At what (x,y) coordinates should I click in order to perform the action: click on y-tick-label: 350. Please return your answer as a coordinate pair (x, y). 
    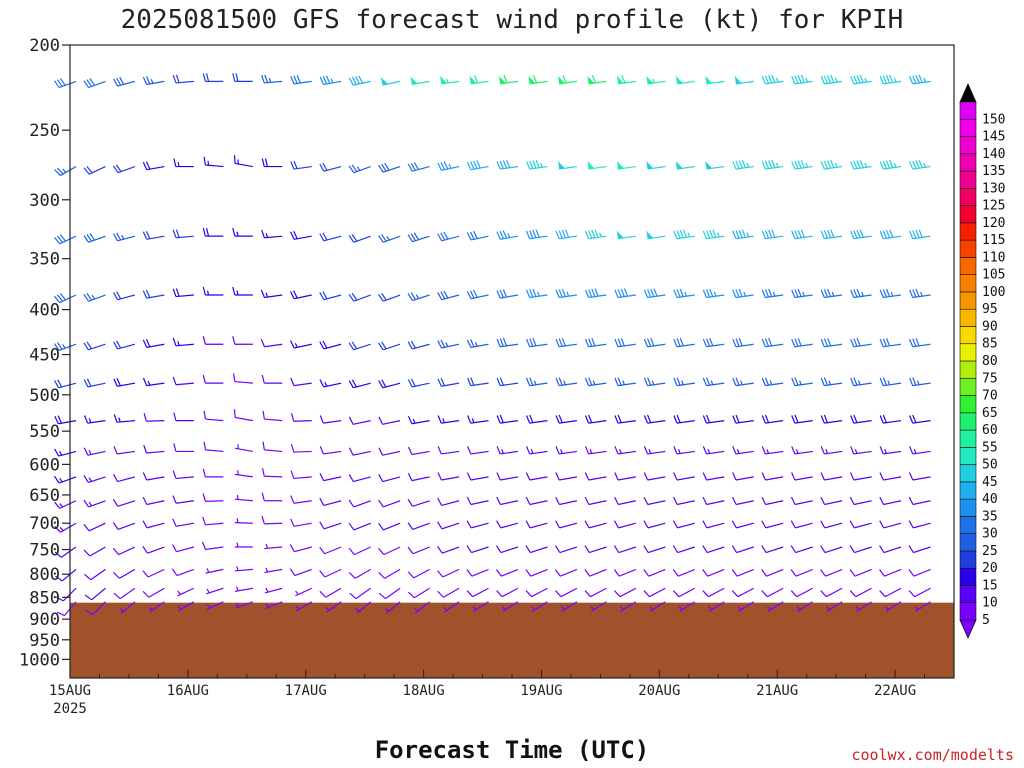
    Looking at the image, I should click on (44, 260).